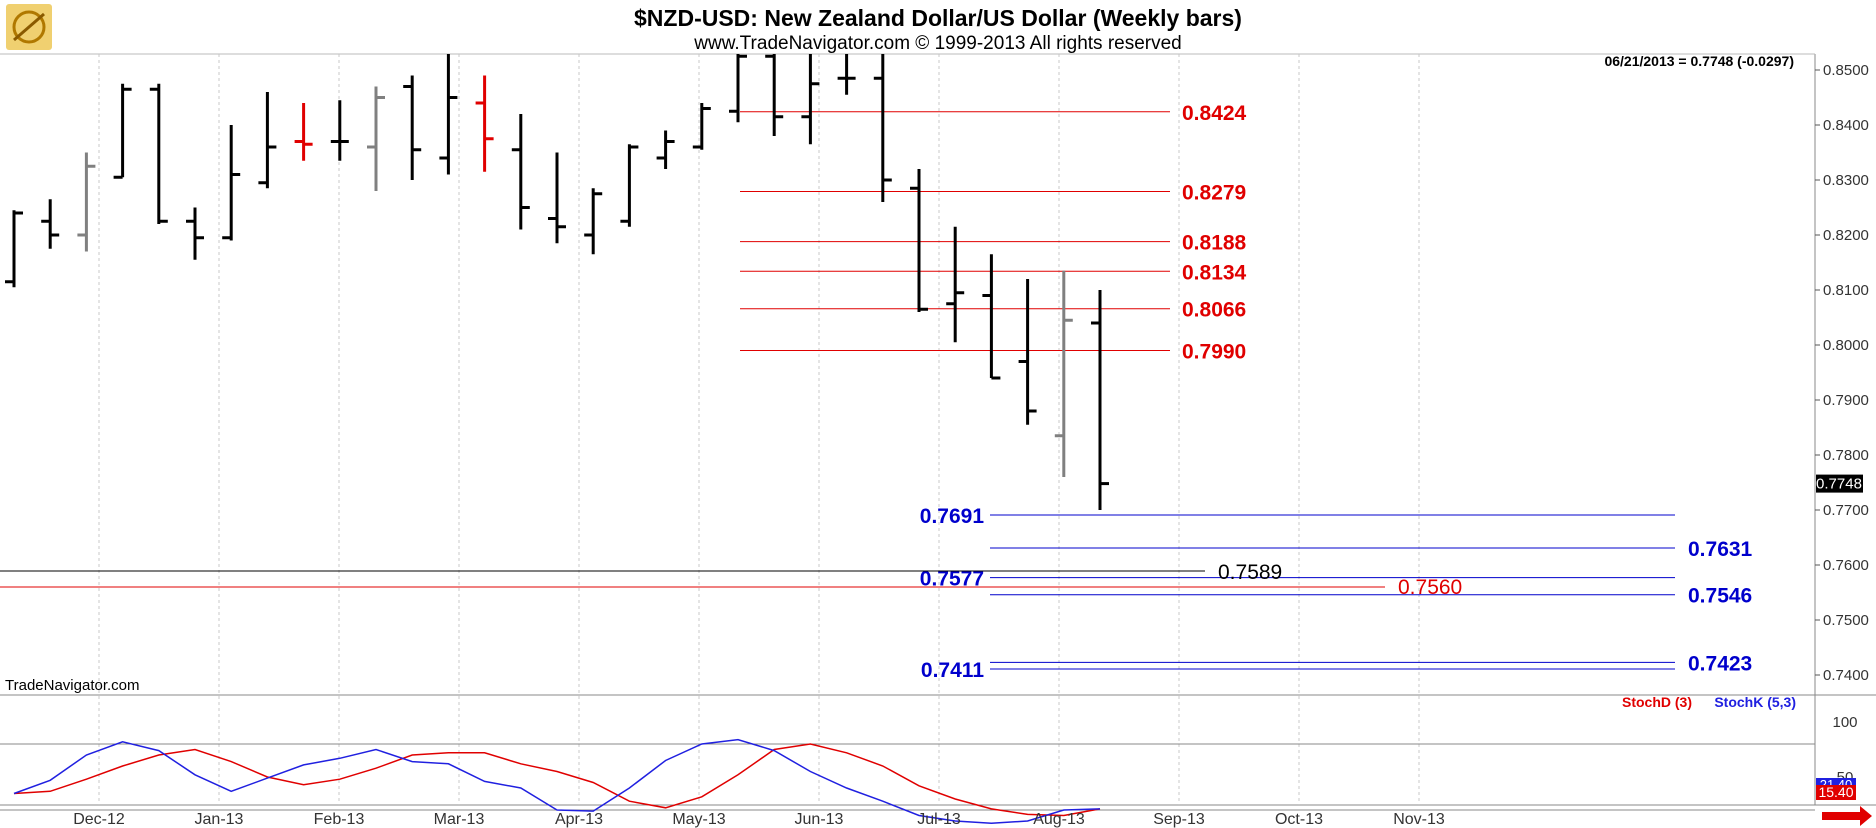  Describe the element at coordinates (1846, 125) in the screenshot. I see `price-tick-label: 0.8400` at that location.